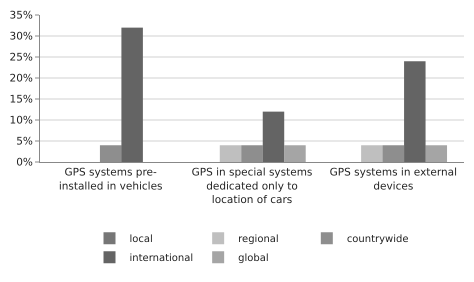 Image resolution: width=474 pixels, height=282 pixels. What do you see at coordinates (253, 258) in the screenshot?
I see `legend-label: global` at bounding box center [253, 258].